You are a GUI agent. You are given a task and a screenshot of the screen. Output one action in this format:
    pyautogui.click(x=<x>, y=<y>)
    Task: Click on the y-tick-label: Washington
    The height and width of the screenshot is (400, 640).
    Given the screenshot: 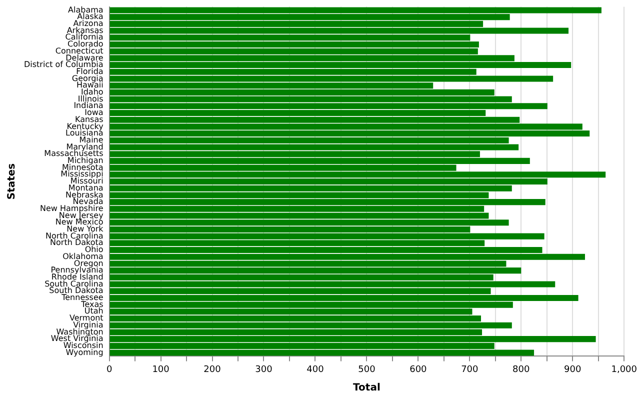 What is the action you would take?
    pyautogui.click(x=80, y=331)
    